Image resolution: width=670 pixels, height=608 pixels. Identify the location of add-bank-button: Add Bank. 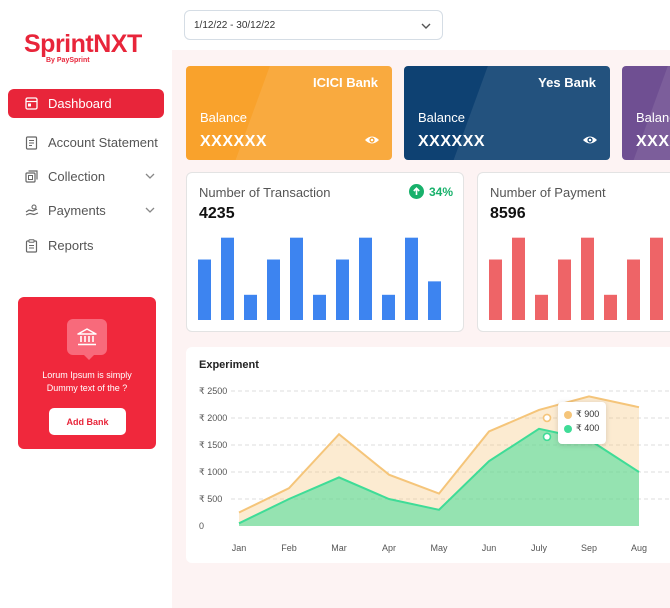
(87, 421).